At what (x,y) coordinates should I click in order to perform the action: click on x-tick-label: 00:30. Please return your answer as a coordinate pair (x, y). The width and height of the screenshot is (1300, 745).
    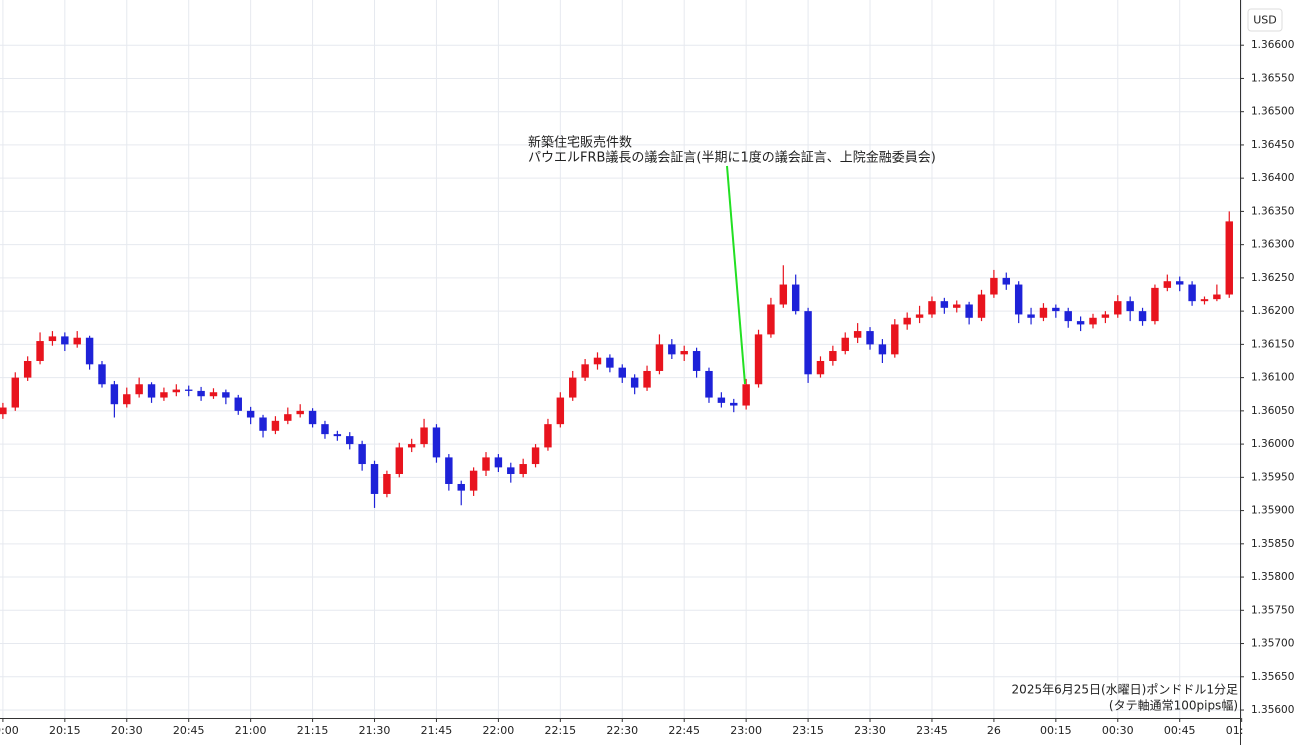
    Looking at the image, I should click on (1118, 730).